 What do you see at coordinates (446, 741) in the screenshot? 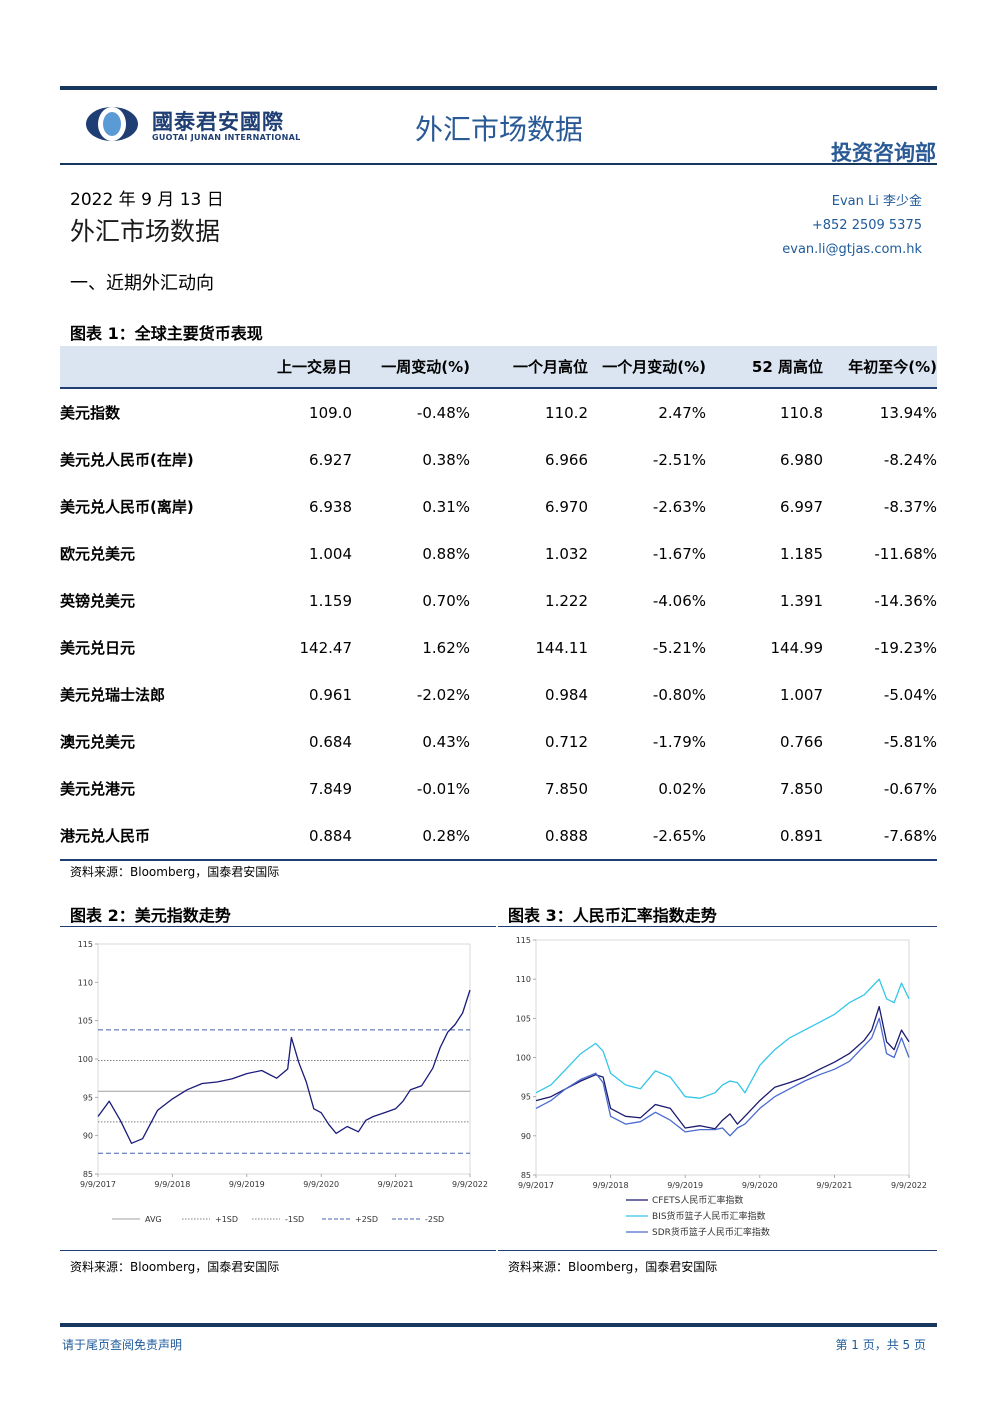
I see `table-cell: 0.43%` at bounding box center [446, 741].